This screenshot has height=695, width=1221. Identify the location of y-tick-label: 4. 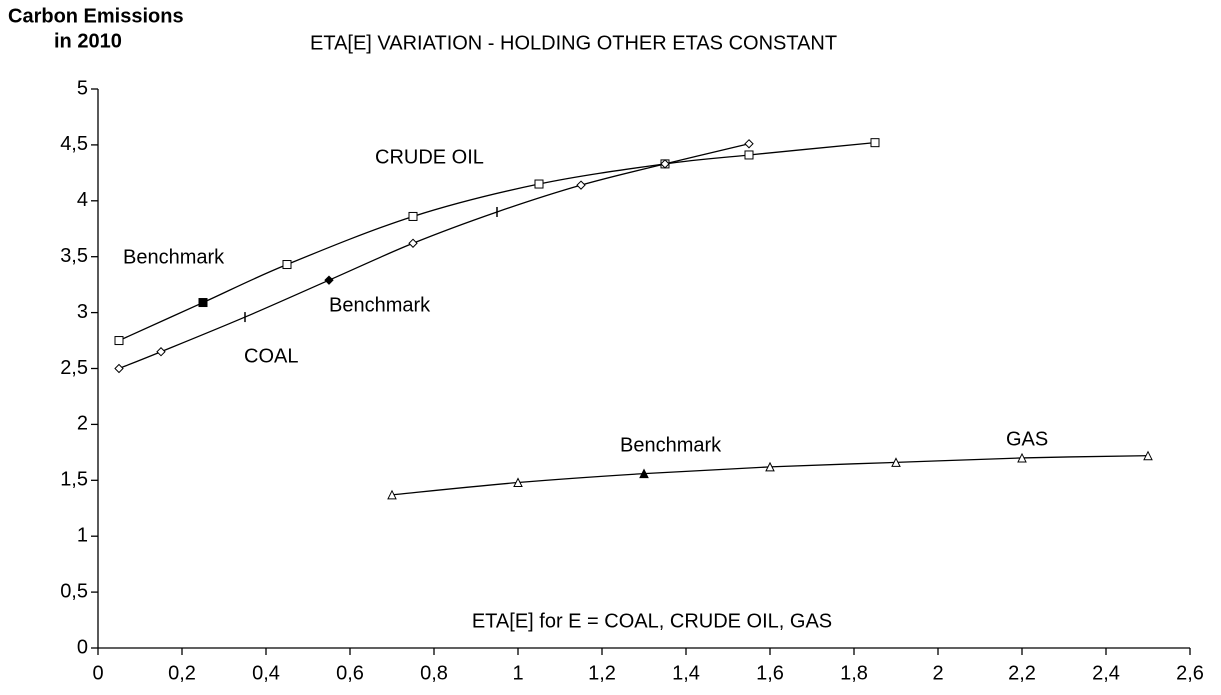
(82, 200).